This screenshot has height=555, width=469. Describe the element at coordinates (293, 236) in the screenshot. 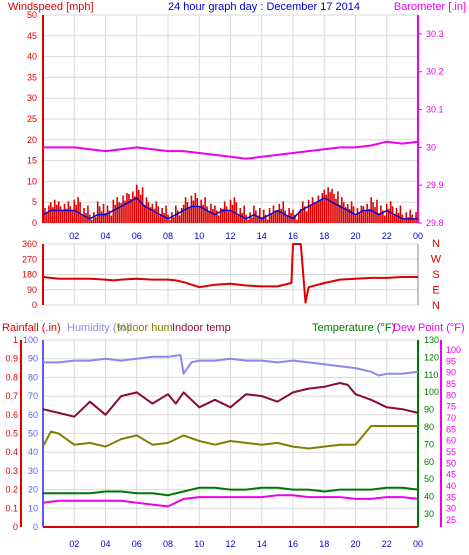

I see `wind-x-tick-label: 16` at that location.